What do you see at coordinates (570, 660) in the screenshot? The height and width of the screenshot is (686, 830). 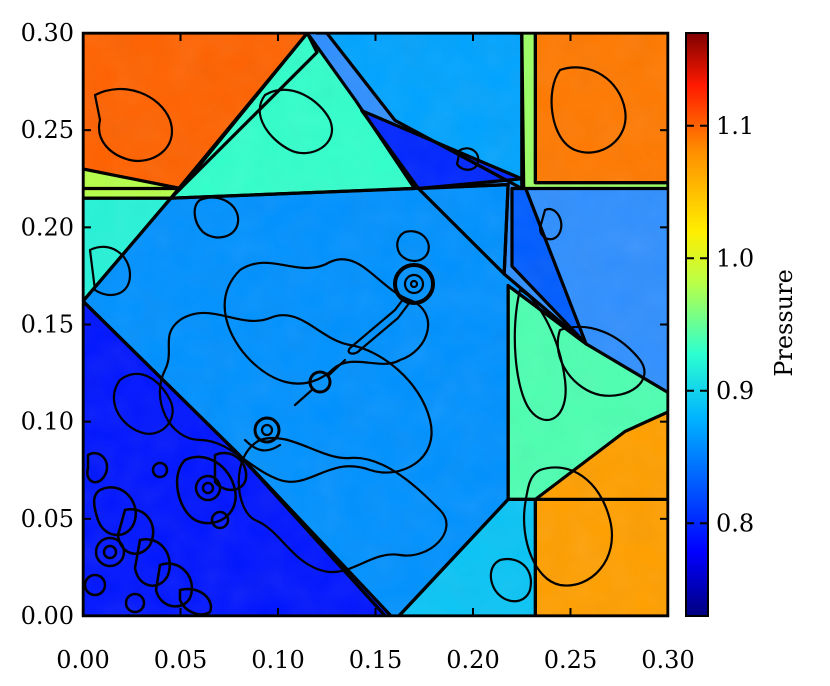 I see `x-tick-label: 0.25` at bounding box center [570, 660].